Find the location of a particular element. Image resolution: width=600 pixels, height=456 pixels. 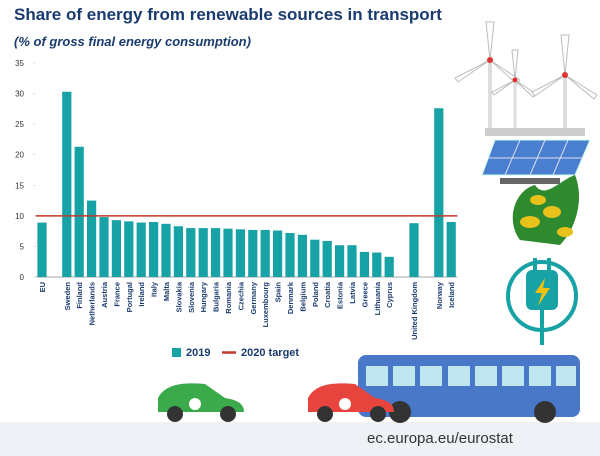

y-tick-label: 15 is located at coordinates (19, 185).